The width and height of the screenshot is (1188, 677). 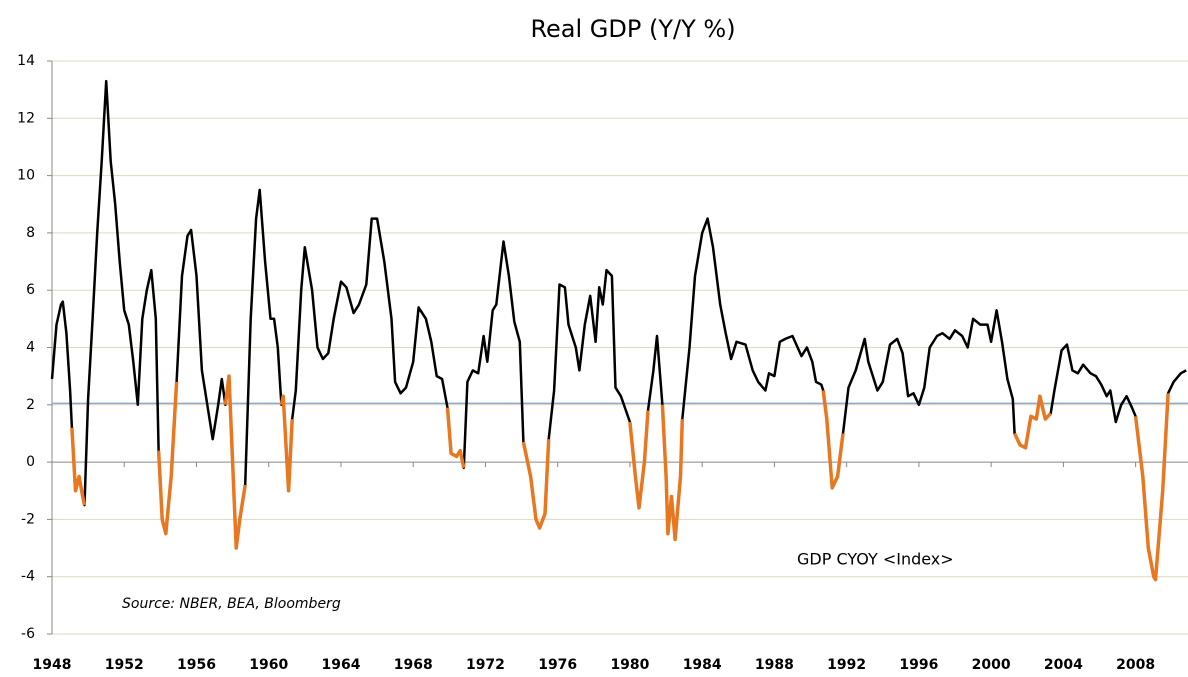 What do you see at coordinates (28, 519) in the screenshot?
I see `y-tick-label: -2` at bounding box center [28, 519].